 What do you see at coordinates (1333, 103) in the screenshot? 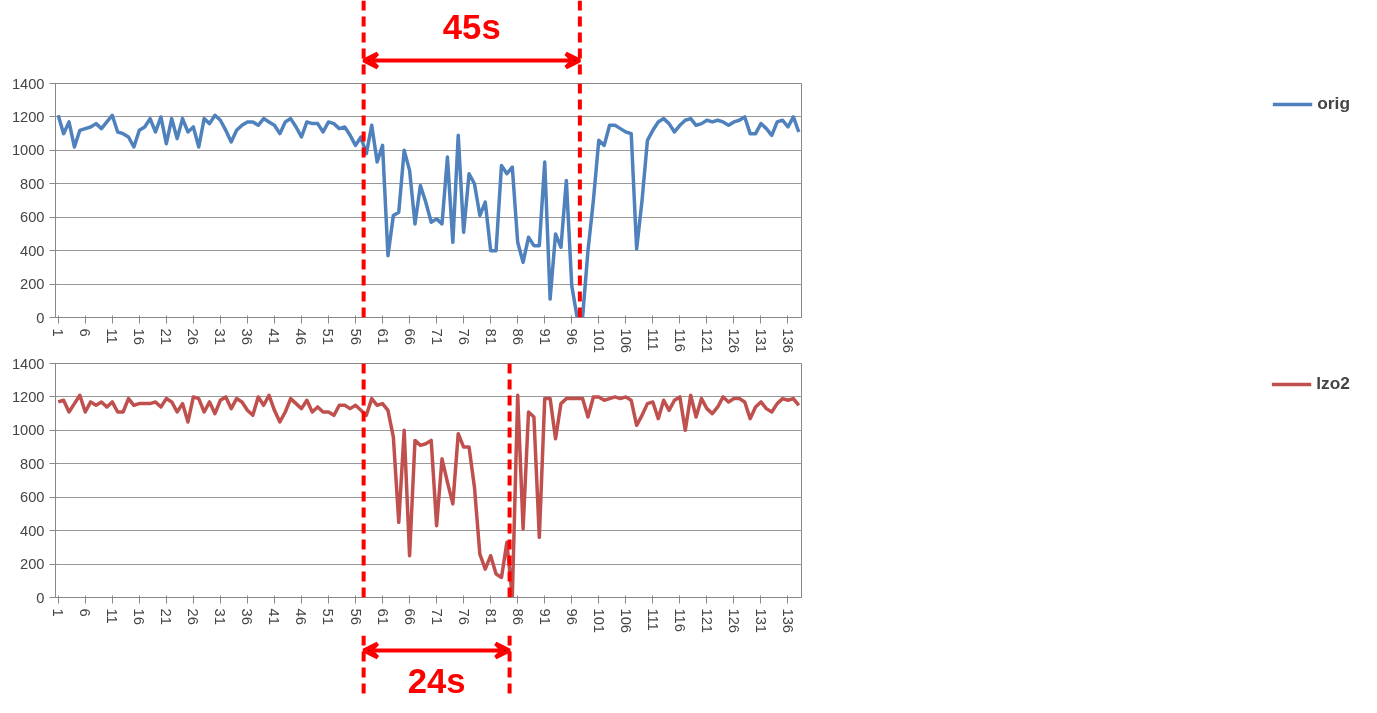
I see `legend-label: orig` at bounding box center [1333, 103].